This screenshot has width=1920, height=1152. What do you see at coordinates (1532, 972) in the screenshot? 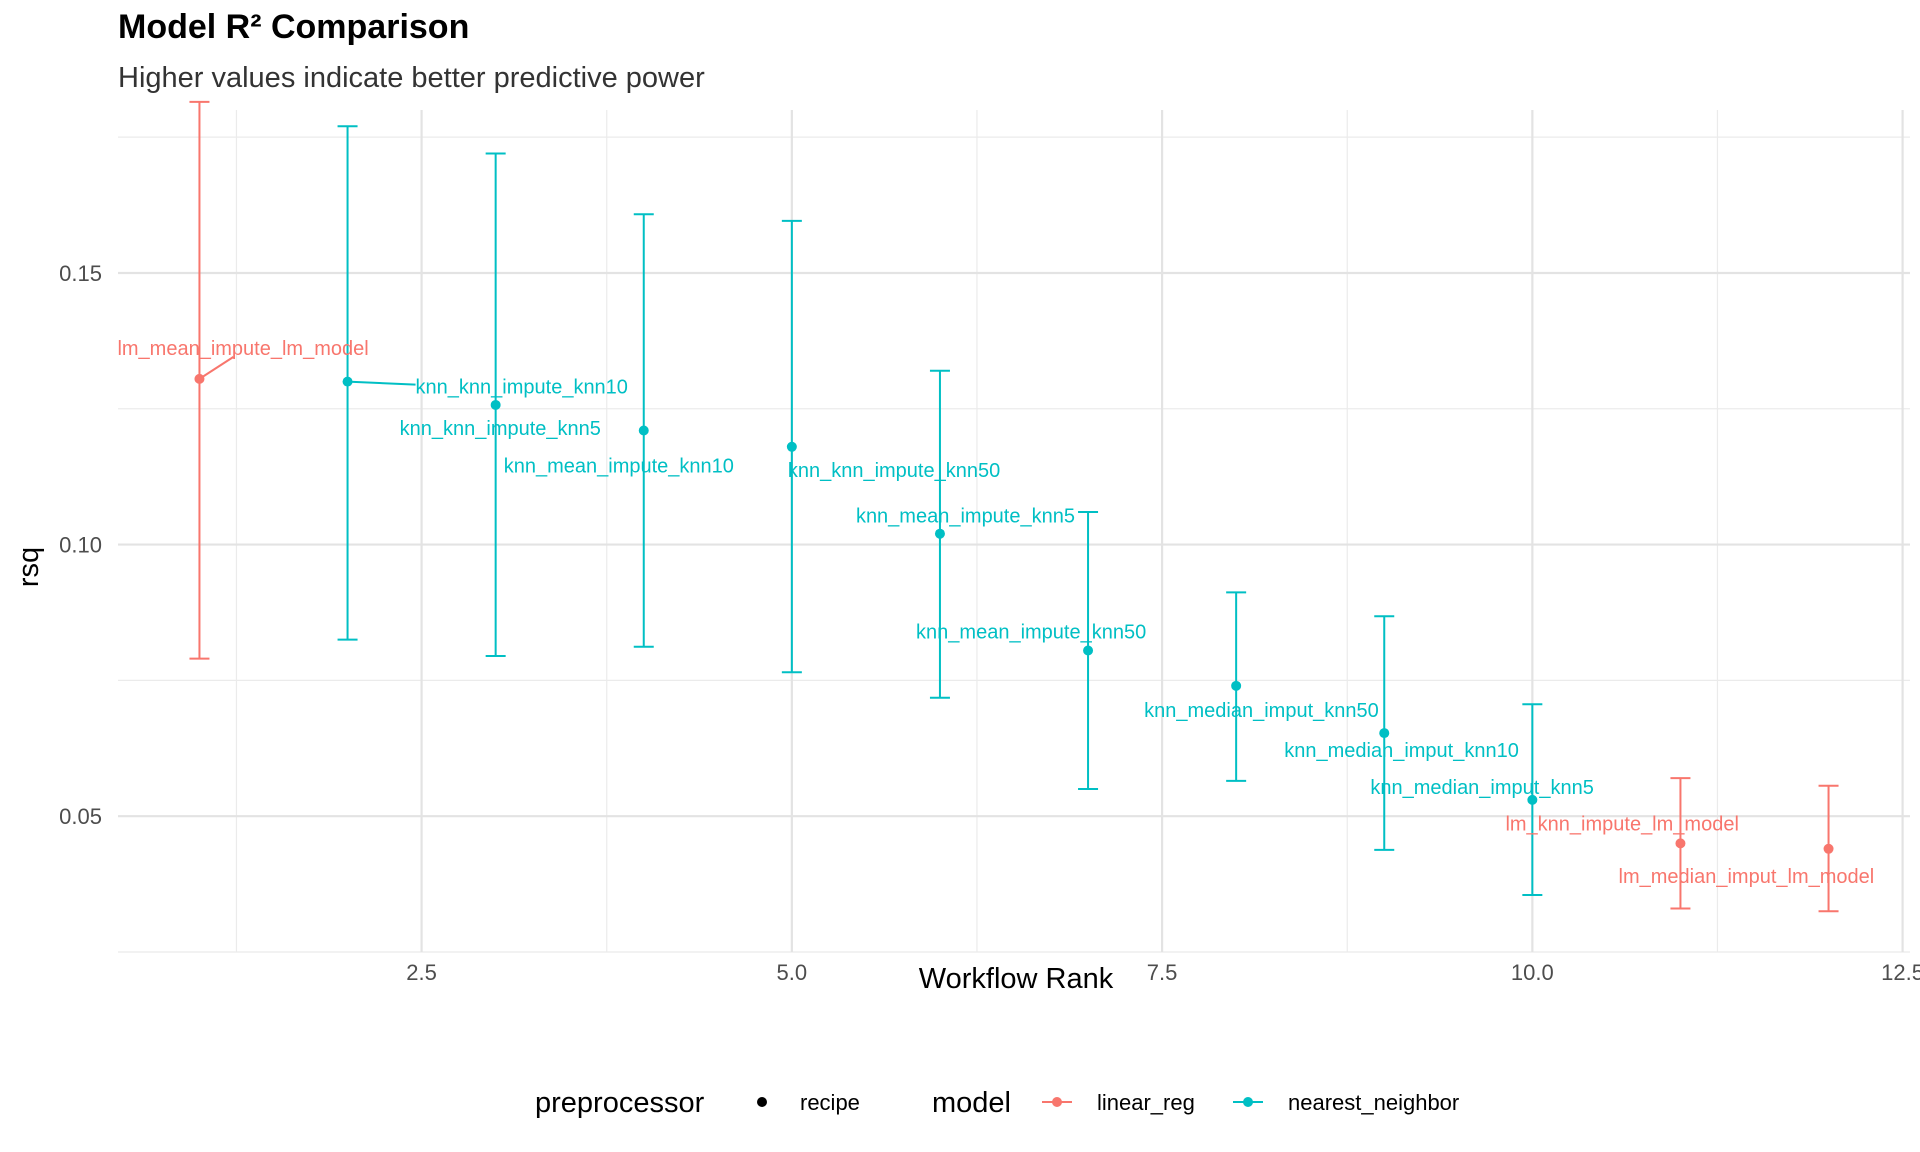
I see `x-tick-label: 10.0` at bounding box center [1532, 972].